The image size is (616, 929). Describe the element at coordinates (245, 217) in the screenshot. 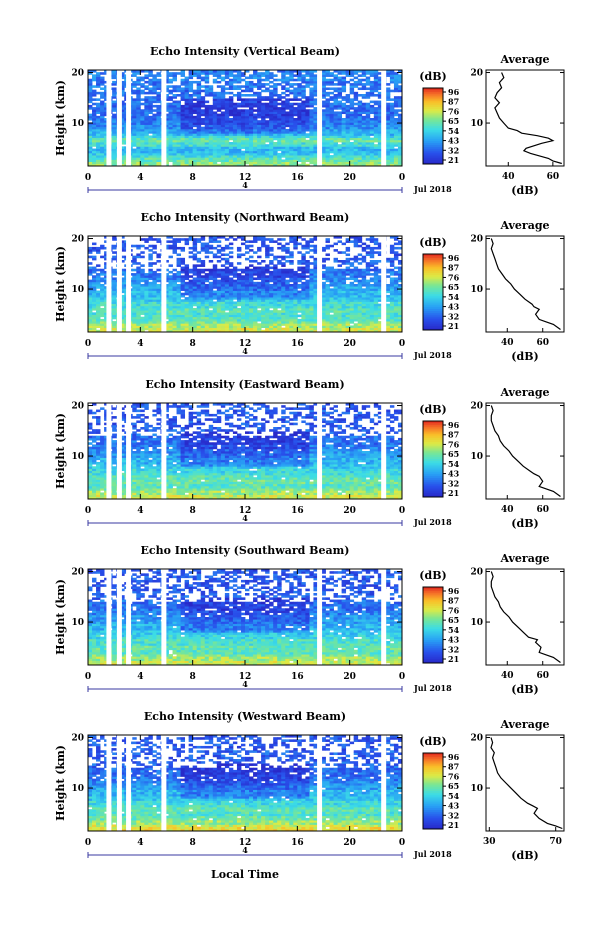

I see `panel-title: Echo Intensity (Northward Beam)` at that location.